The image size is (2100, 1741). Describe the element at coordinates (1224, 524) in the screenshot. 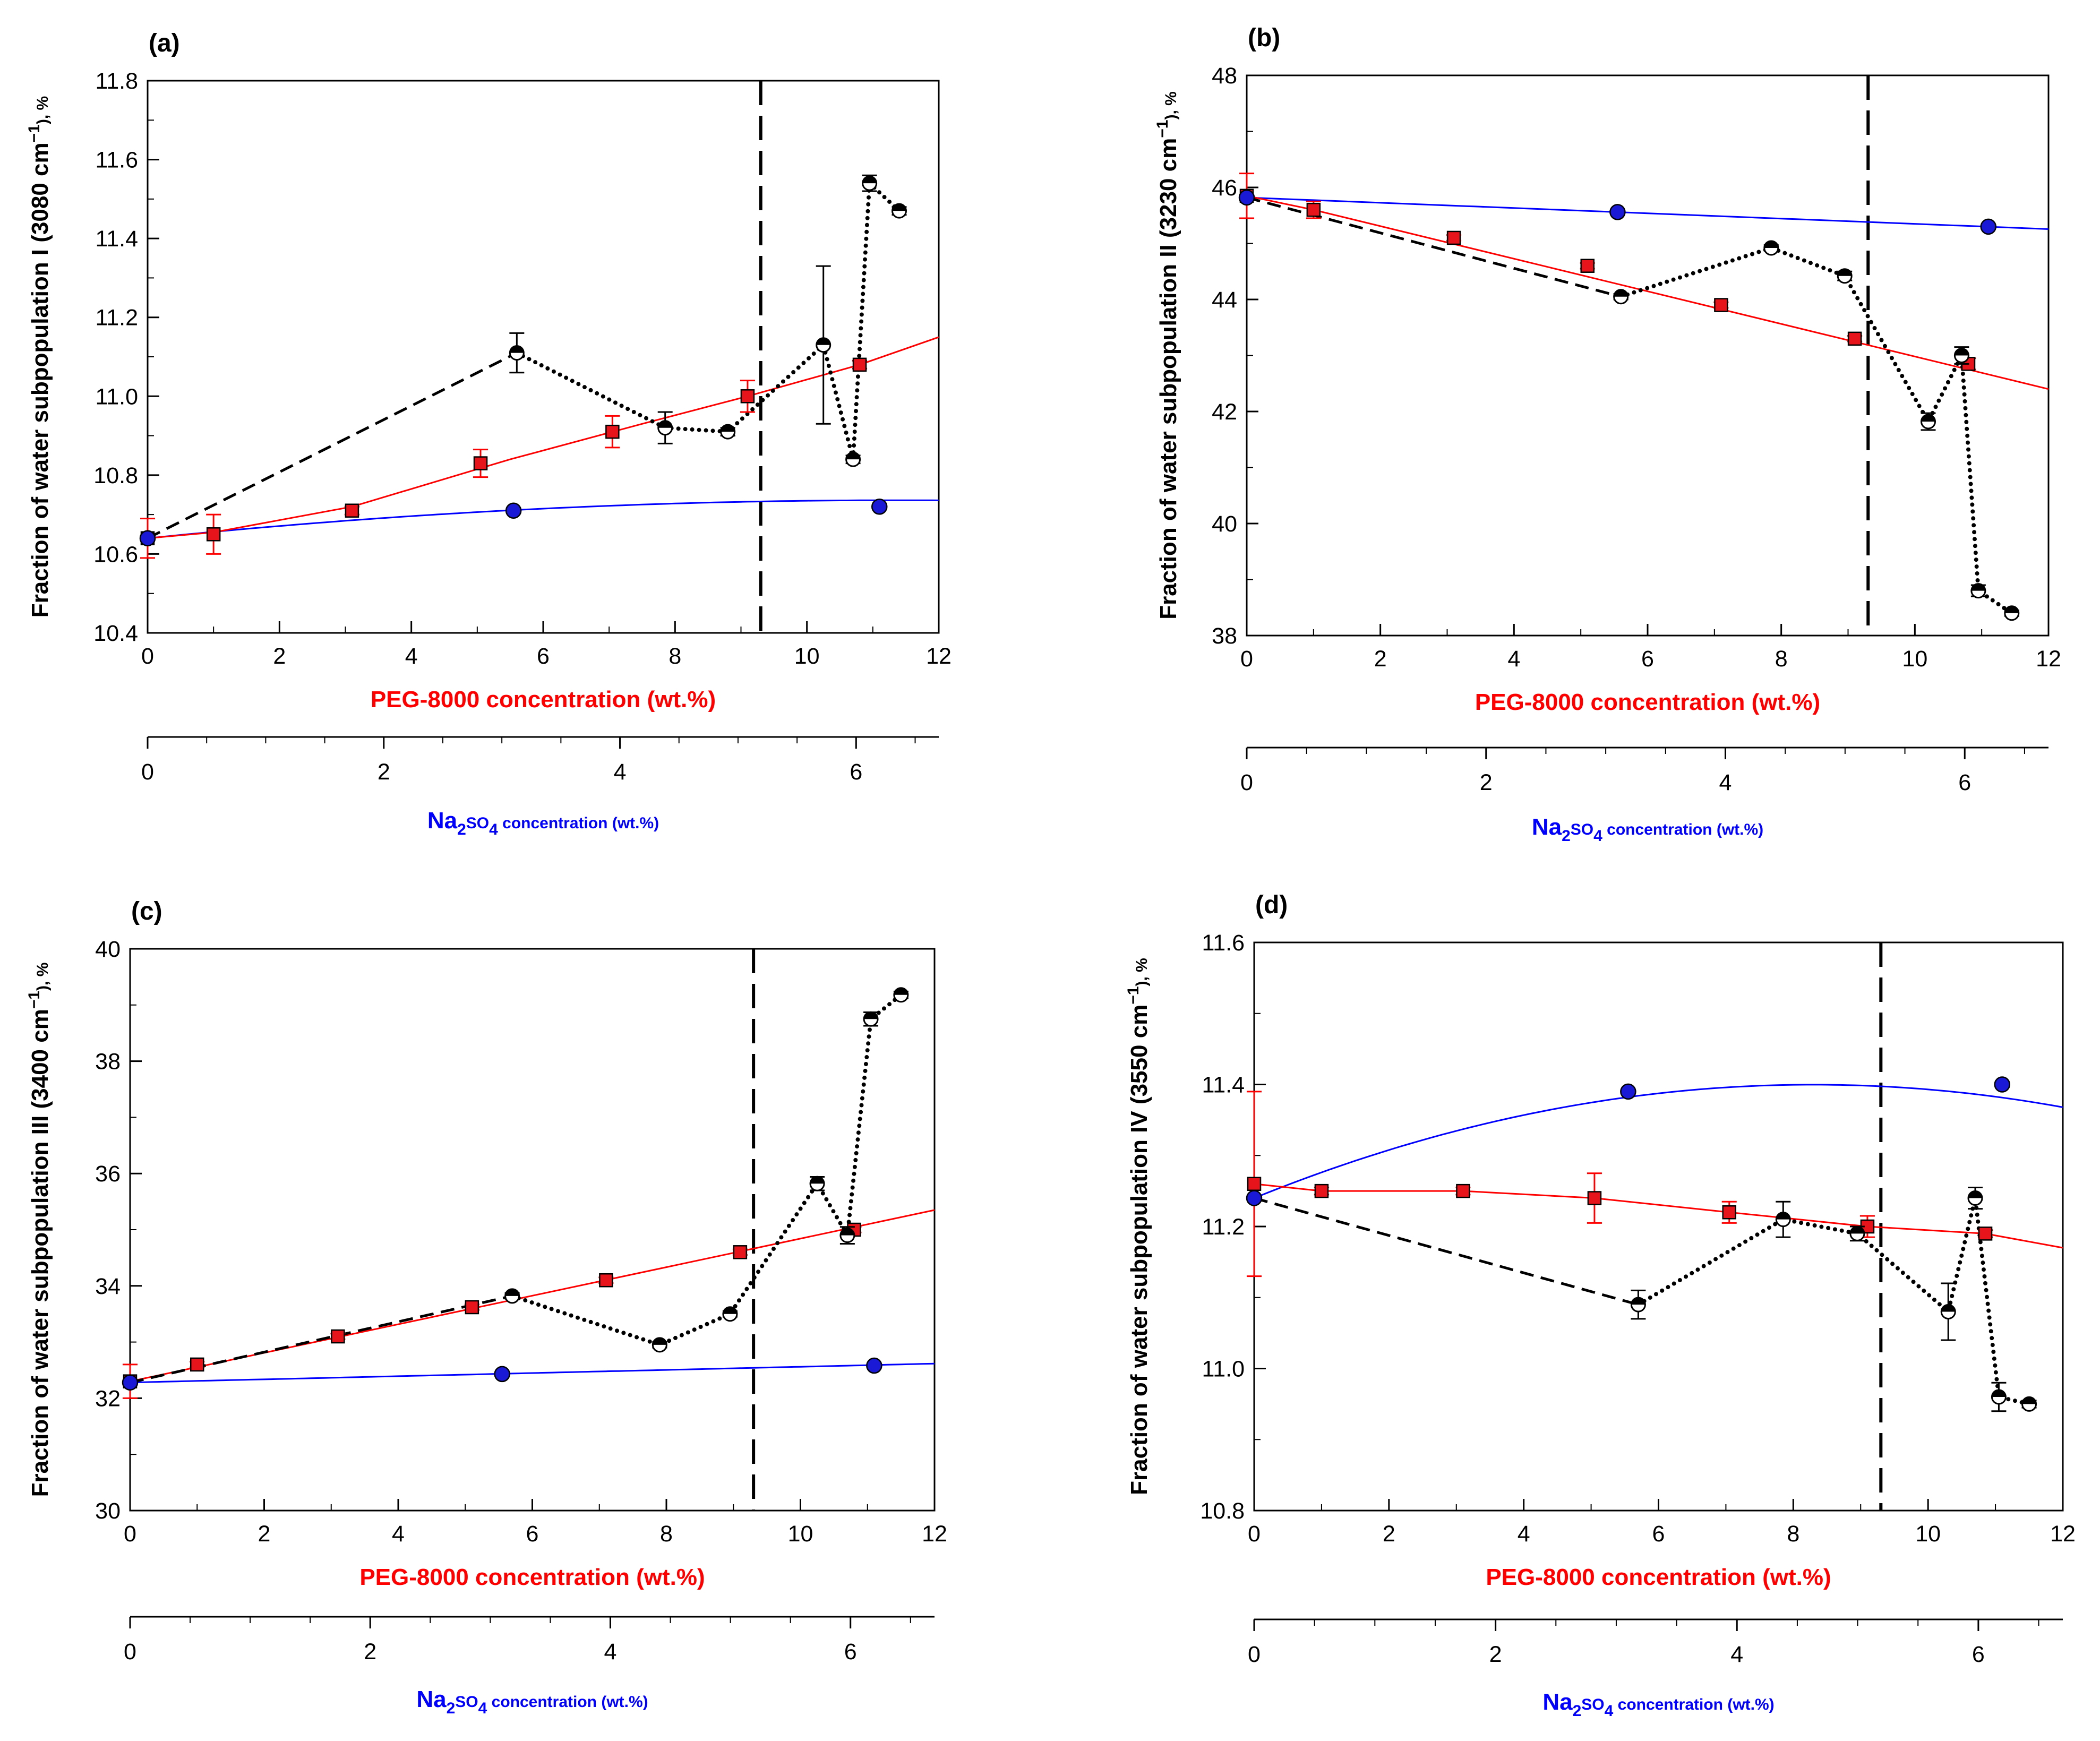

I see `y-tick-label: 40` at that location.